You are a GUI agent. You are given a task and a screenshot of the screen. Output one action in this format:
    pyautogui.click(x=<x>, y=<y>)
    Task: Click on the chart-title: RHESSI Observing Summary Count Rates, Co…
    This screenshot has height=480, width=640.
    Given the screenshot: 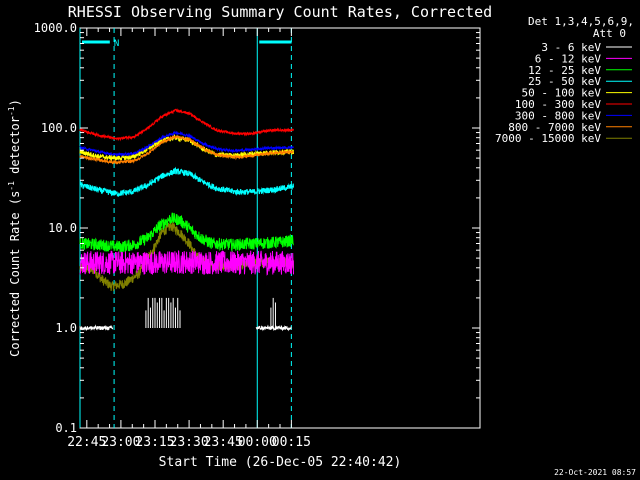 What is the action you would take?
    pyautogui.click(x=280, y=12)
    